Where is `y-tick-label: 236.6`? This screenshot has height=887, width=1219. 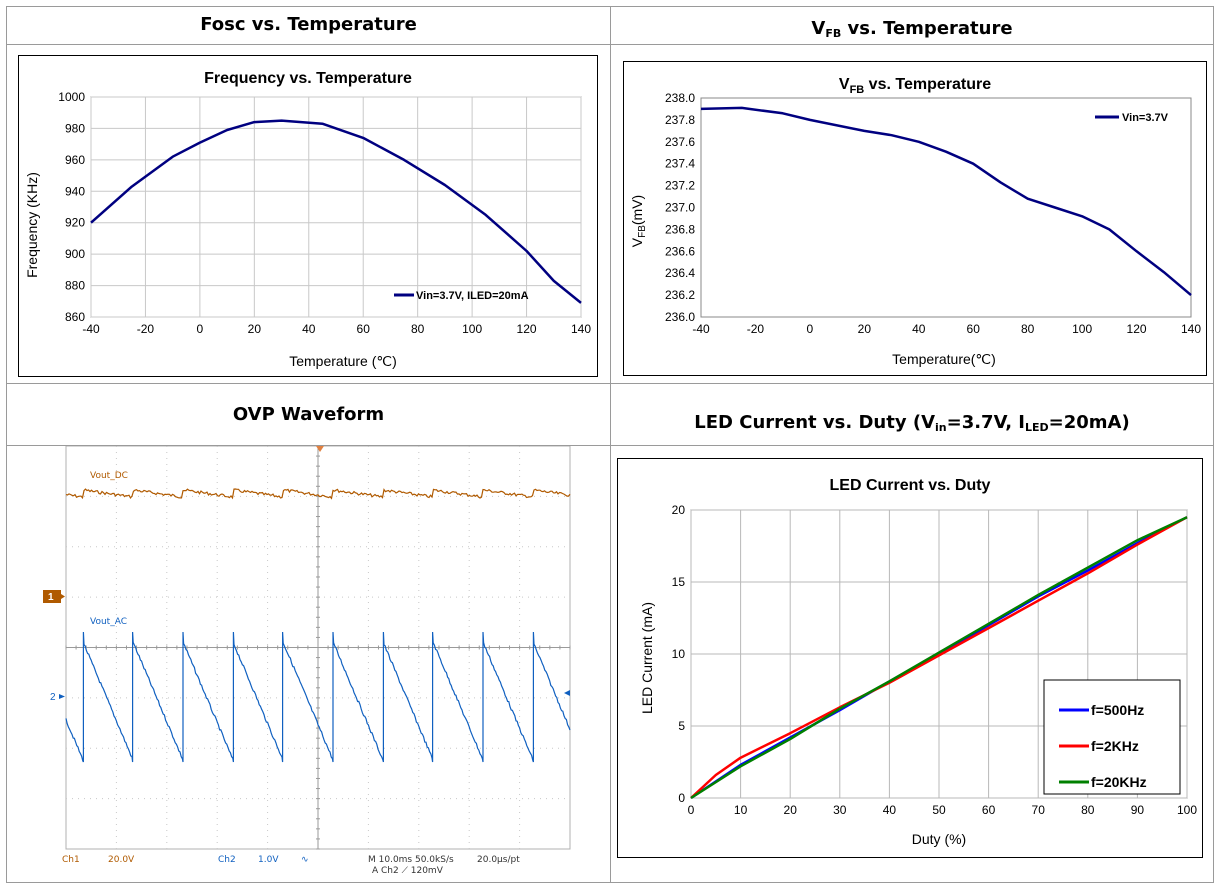 y-tick-label: 236.6 is located at coordinates (680, 251).